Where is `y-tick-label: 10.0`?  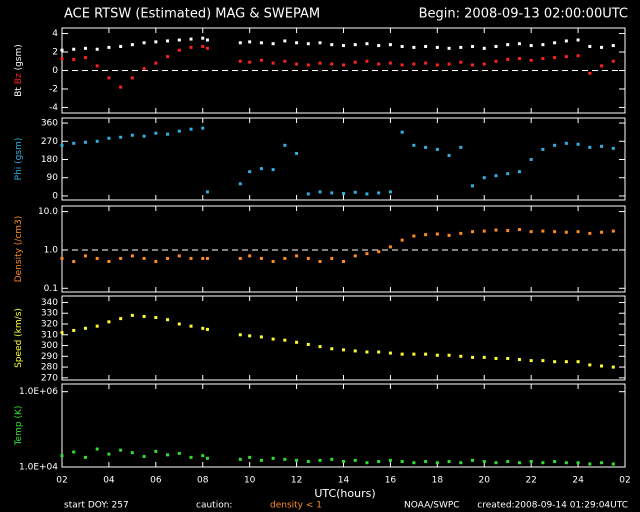
y-tick-label: 10.0 is located at coordinates (48, 212).